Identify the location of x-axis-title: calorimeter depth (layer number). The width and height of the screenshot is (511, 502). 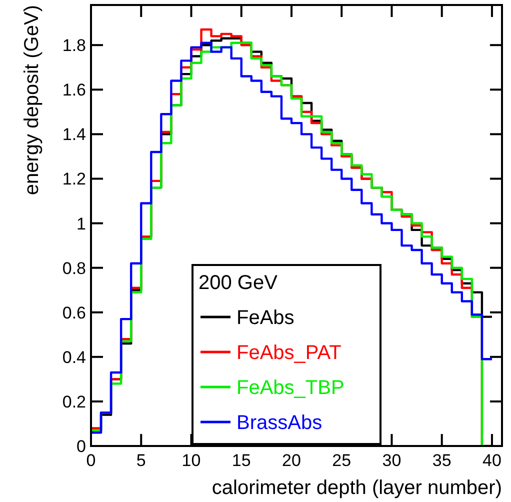
(357, 488).